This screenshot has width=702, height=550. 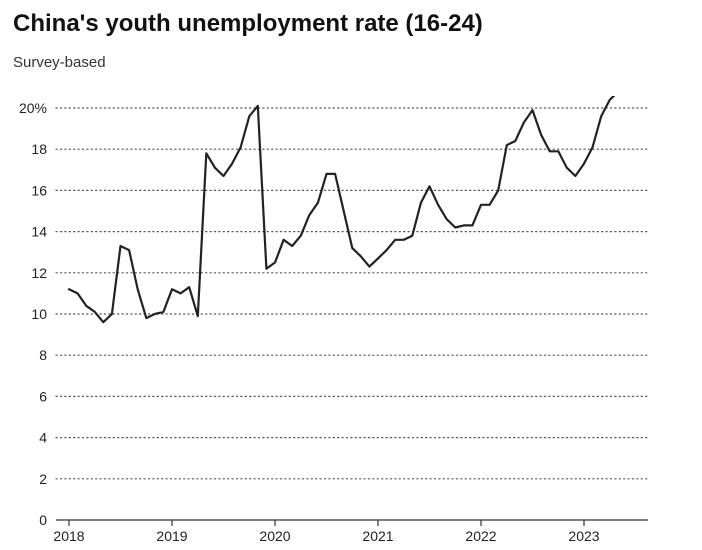 I want to click on x-tick-label: 2021, so click(x=377, y=536).